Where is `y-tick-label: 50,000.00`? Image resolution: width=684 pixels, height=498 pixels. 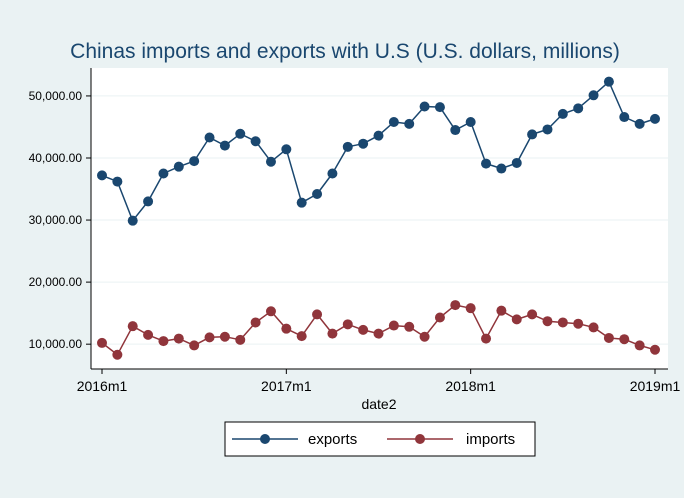
y-tick-label: 50,000.00 is located at coordinates (56, 96).